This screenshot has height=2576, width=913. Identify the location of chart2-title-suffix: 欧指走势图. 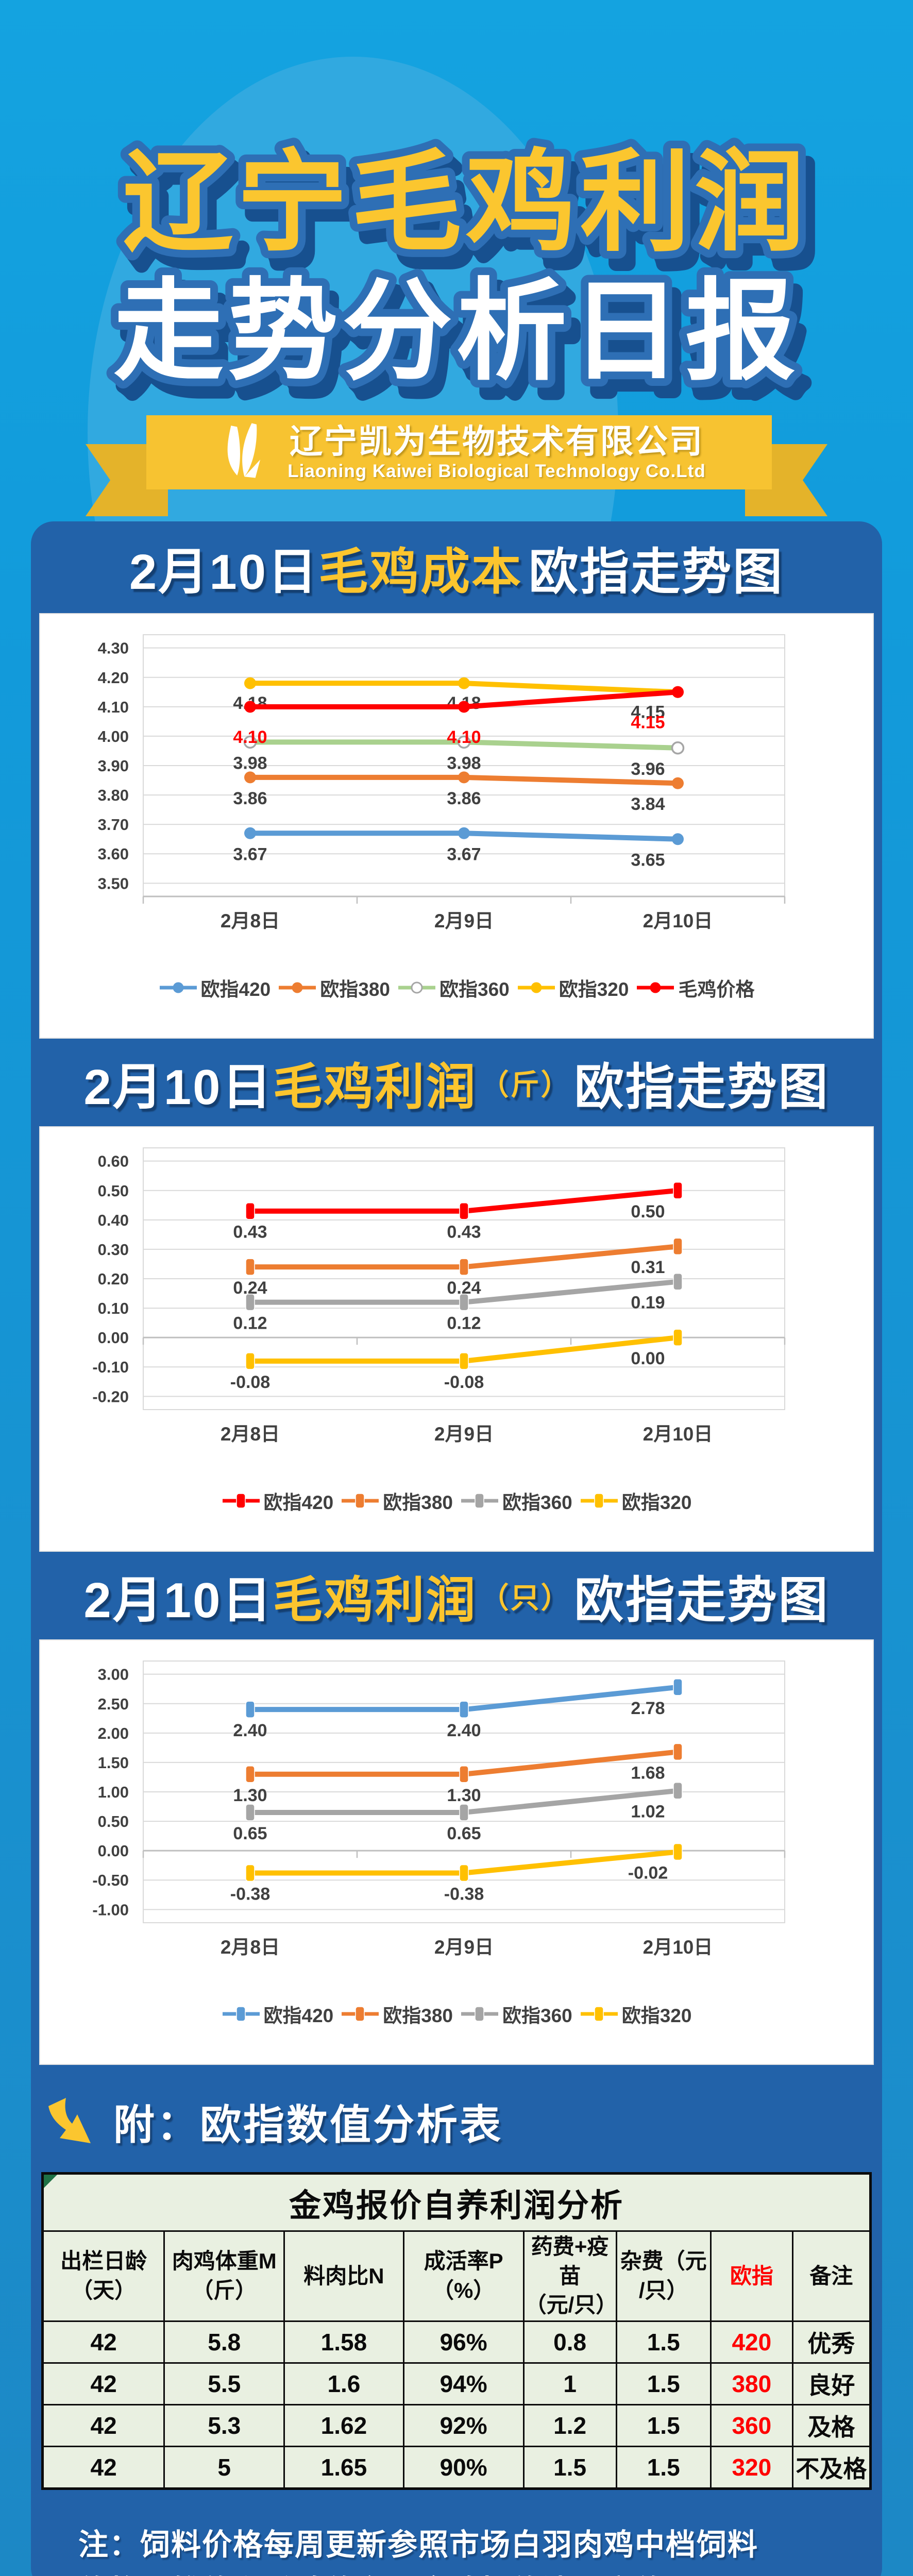
(702, 1087).